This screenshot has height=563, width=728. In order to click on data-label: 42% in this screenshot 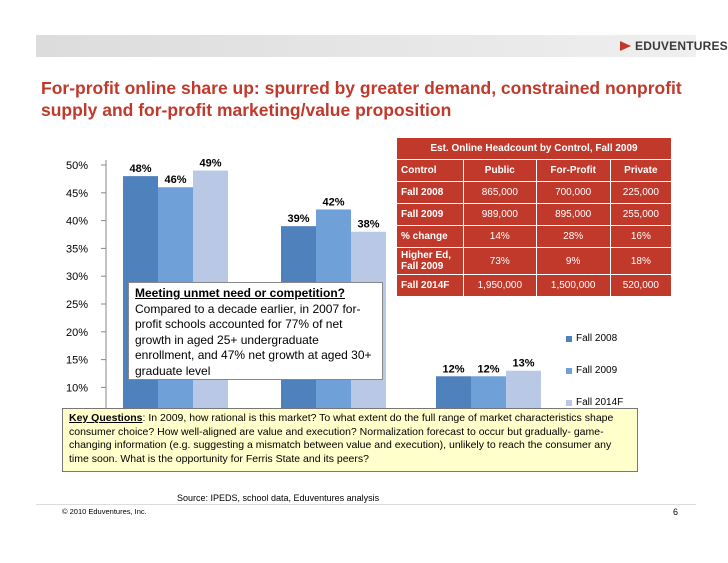, I will do `click(333, 202)`.